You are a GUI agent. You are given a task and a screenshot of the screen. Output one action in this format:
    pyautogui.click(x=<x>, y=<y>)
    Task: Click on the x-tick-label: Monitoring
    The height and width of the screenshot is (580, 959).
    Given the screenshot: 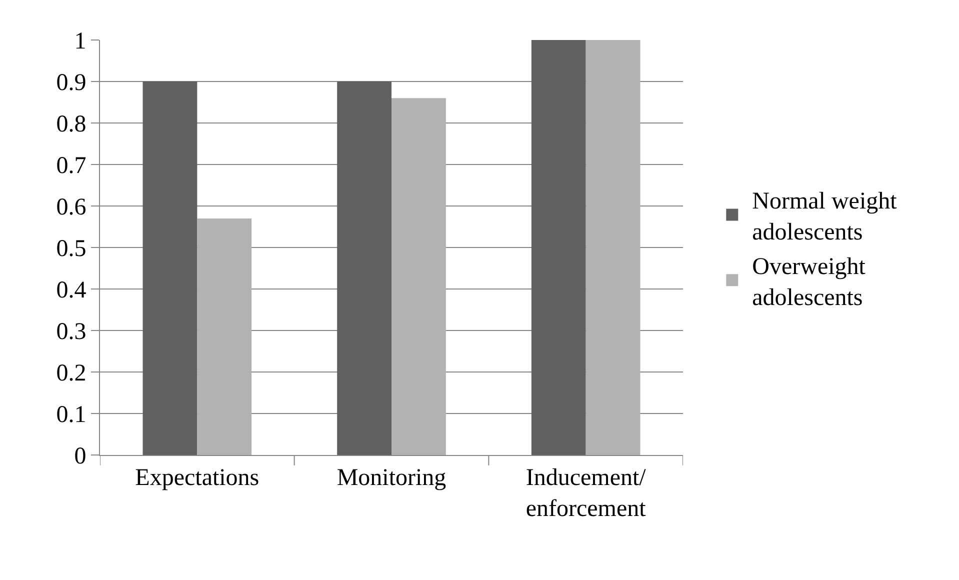 What is the action you would take?
    pyautogui.click(x=391, y=477)
    